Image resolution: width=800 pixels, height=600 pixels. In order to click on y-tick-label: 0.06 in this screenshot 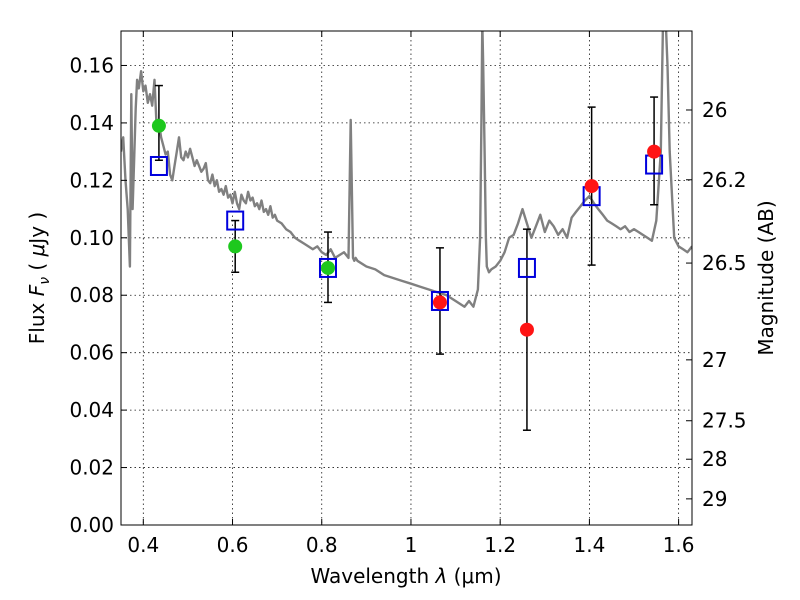, I will do `click(91, 353)`.